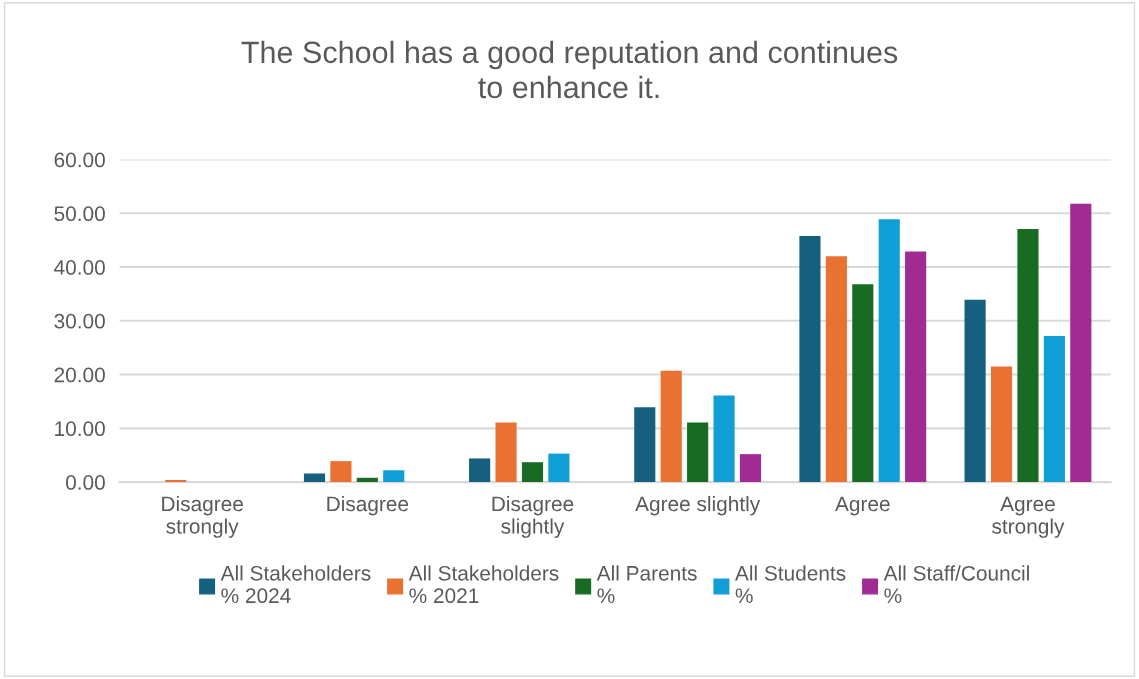 The image size is (1139, 679). What do you see at coordinates (533, 516) in the screenshot?
I see `x-tick-label: Disagree slightly` at bounding box center [533, 516].